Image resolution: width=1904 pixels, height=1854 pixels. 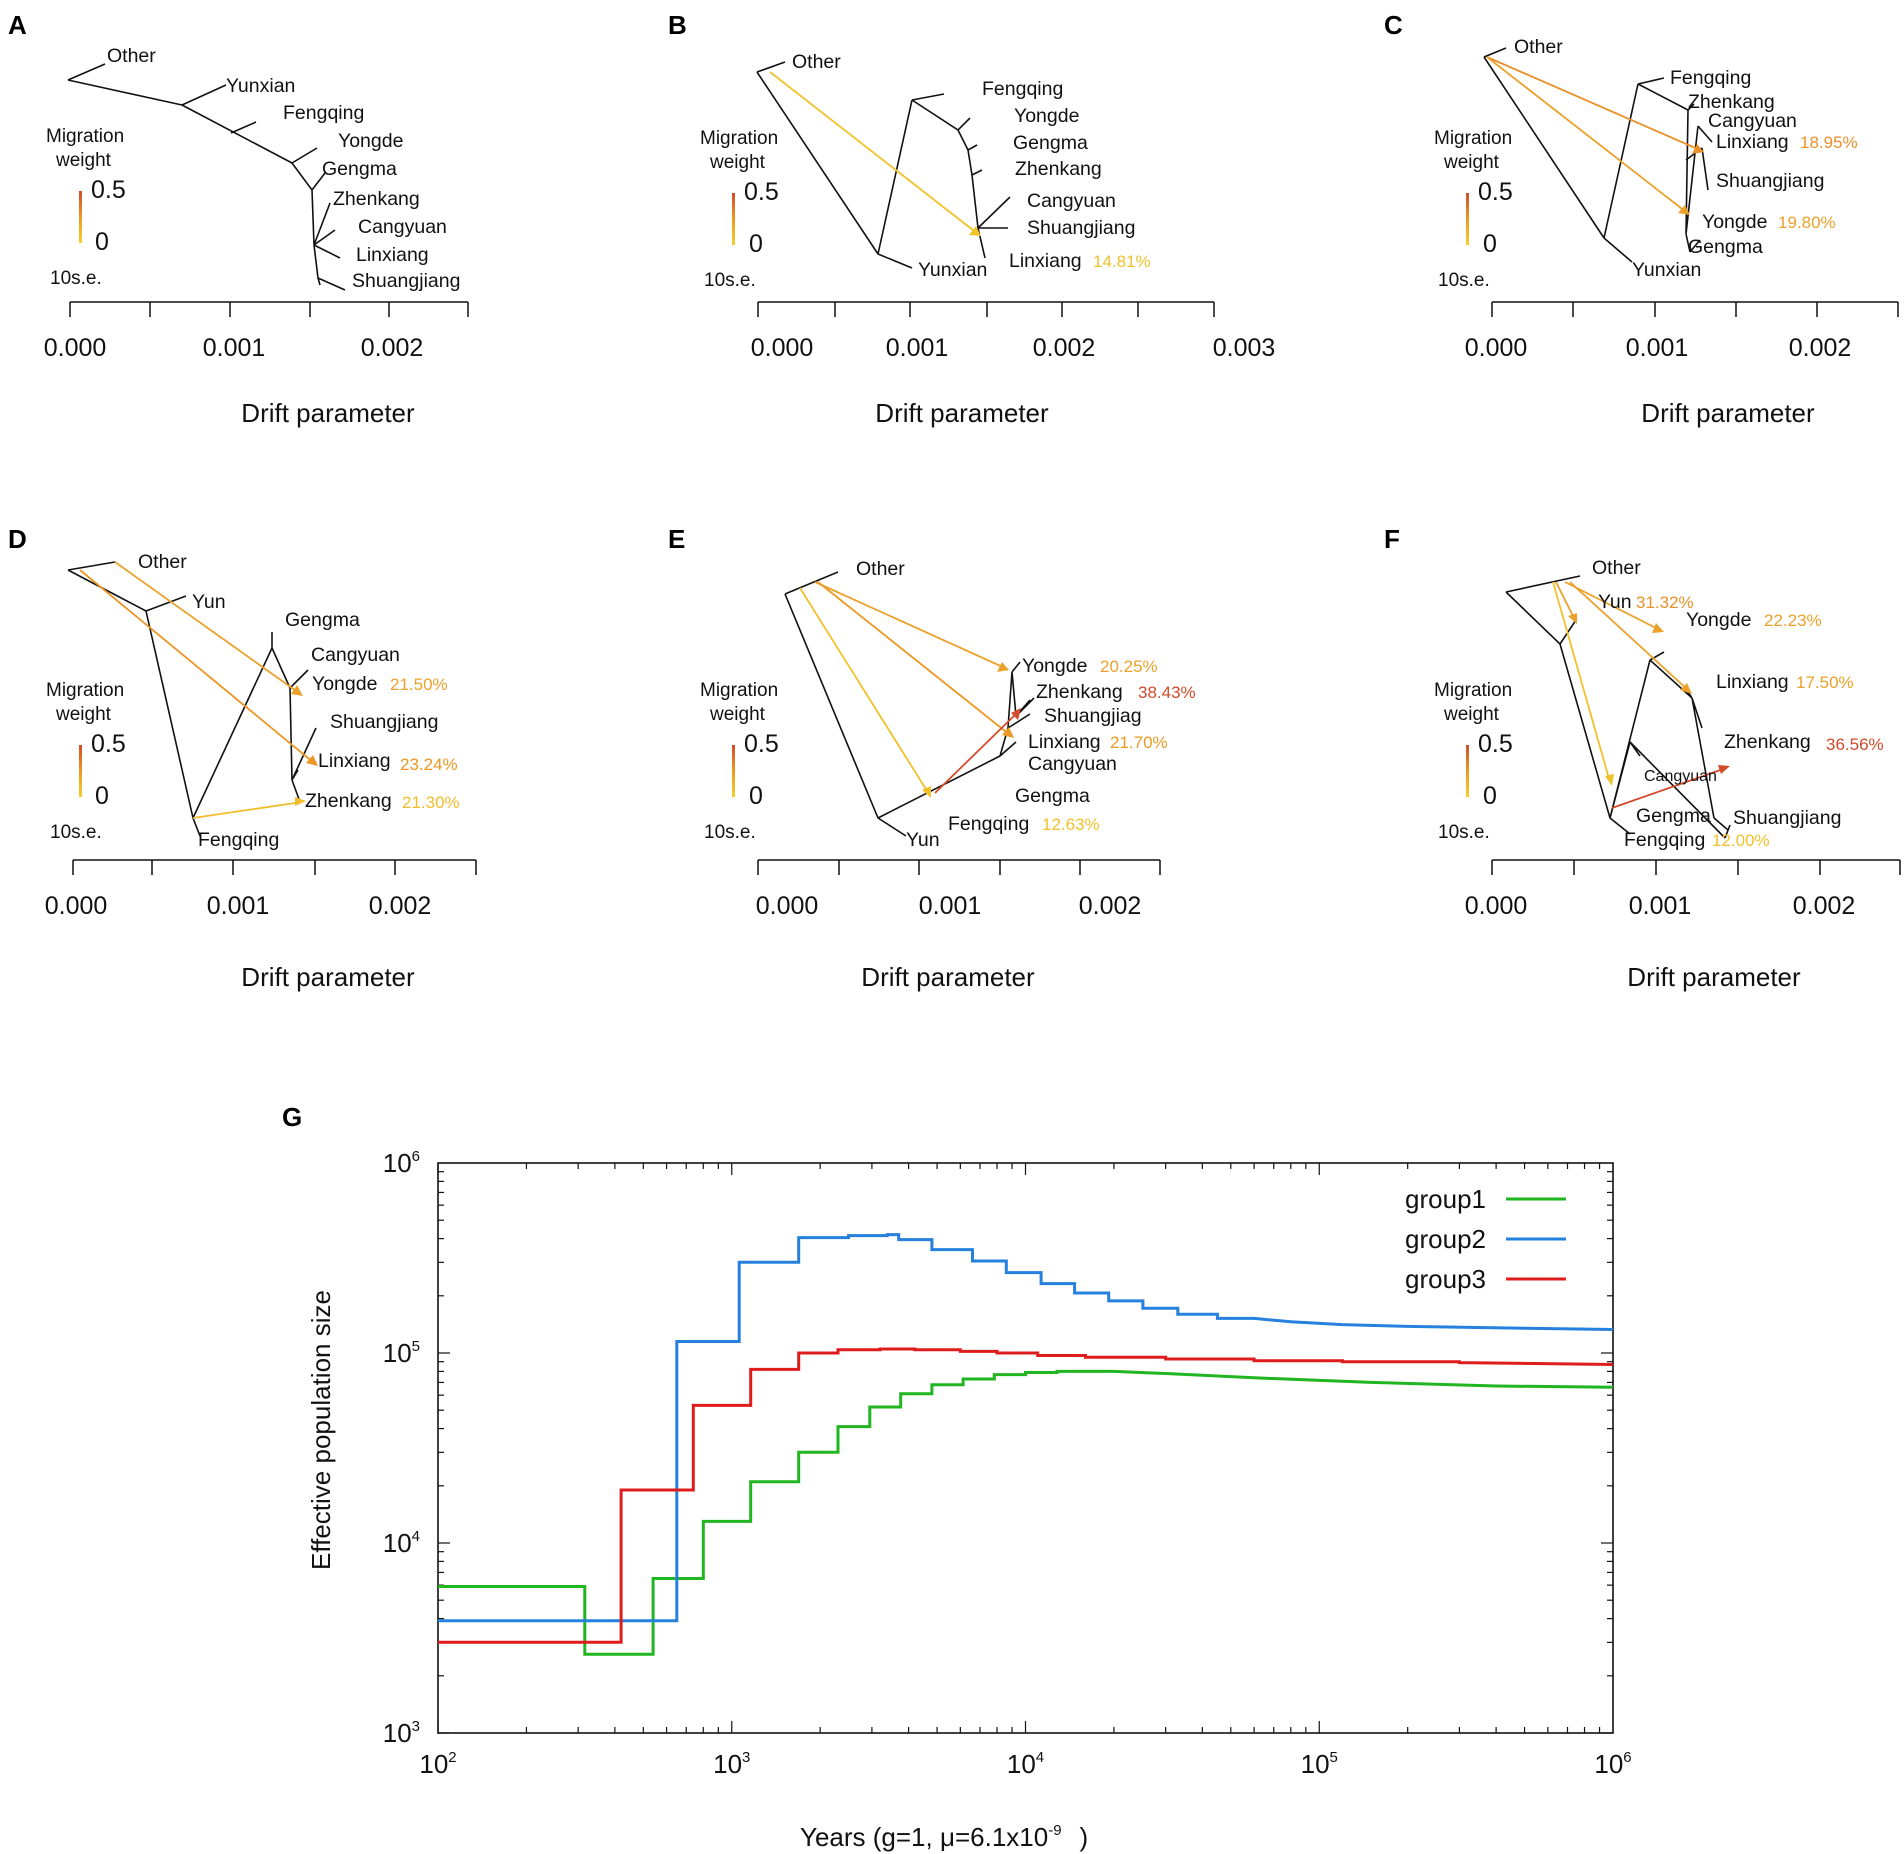 What do you see at coordinates (1013, 364) in the screenshot?
I see `x-axis: 0.000 0.001 0.002 0.003 Drift parameter` at bounding box center [1013, 364].